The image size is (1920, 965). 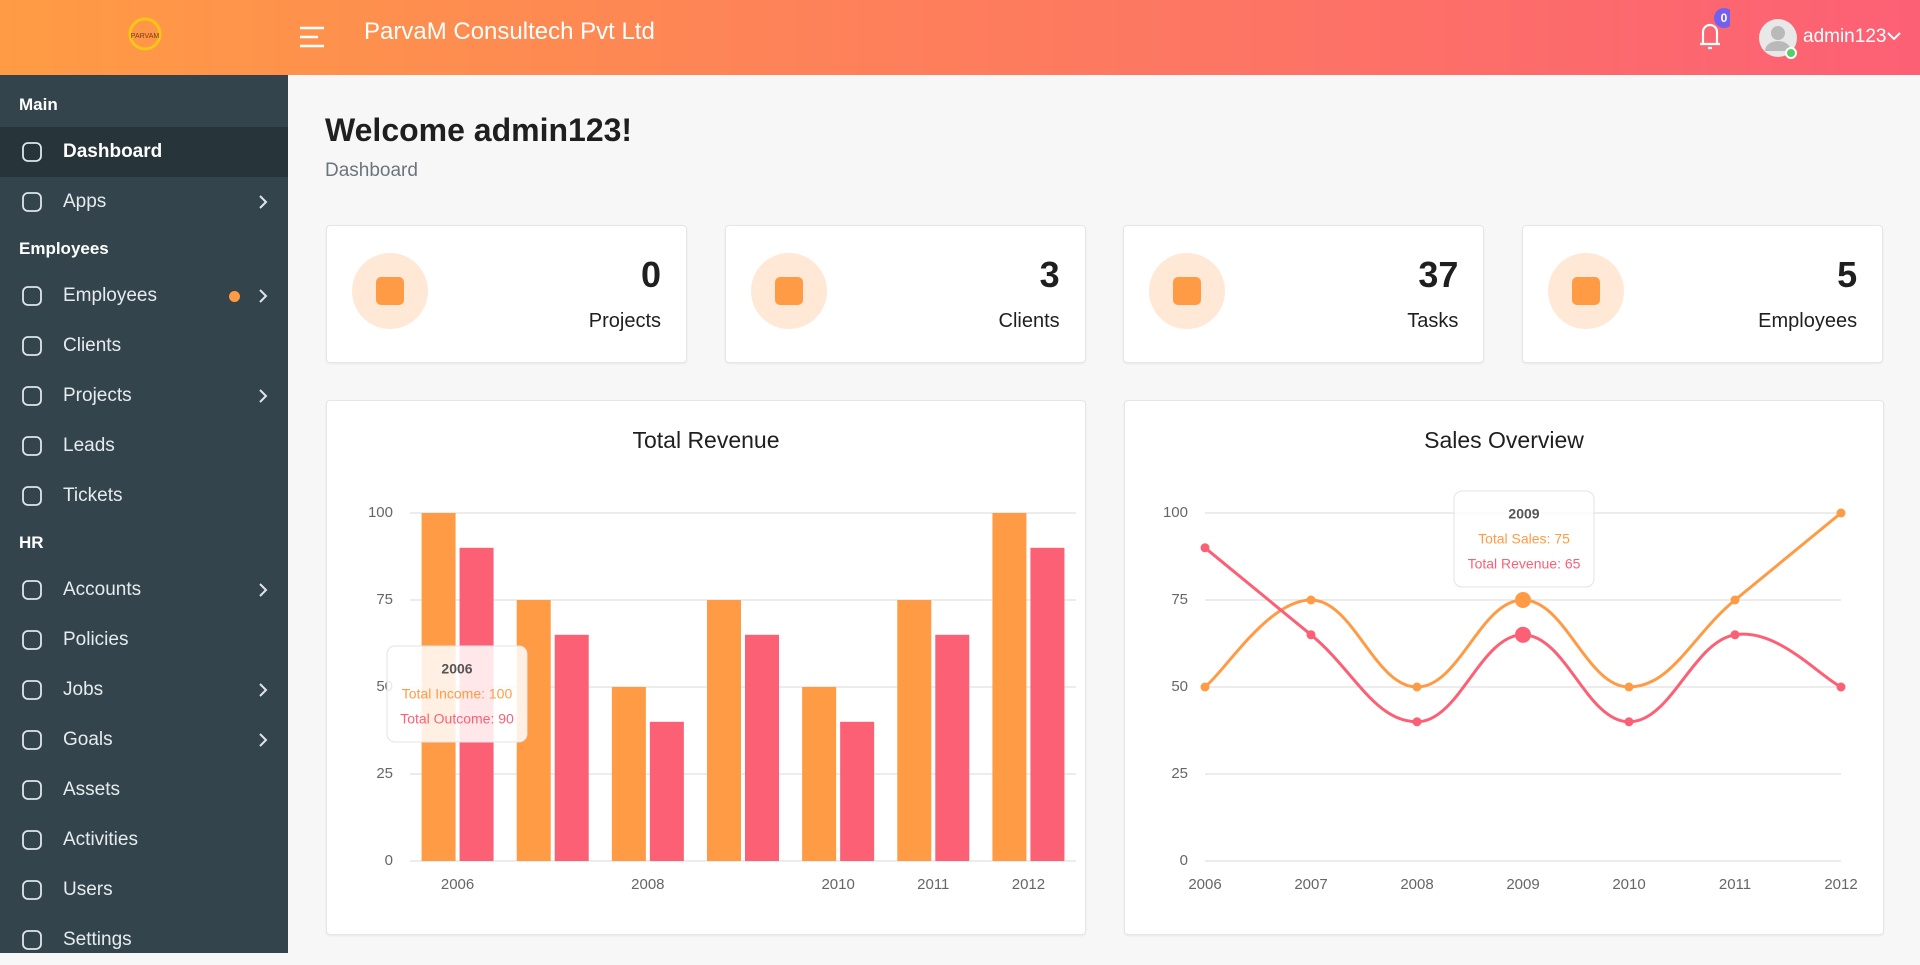 I want to click on nav-label: Employees, so click(x=110, y=295).